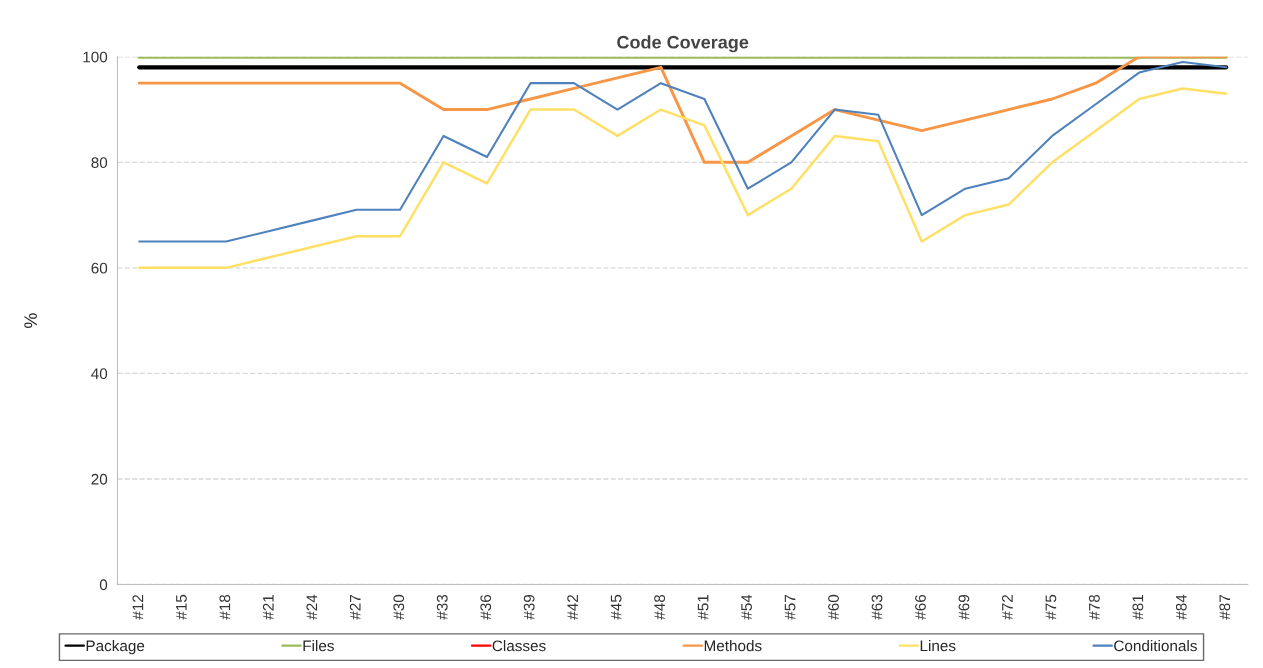 The height and width of the screenshot is (668, 1263). Describe the element at coordinates (1225, 607) in the screenshot. I see `x-tick-label: #87` at that location.